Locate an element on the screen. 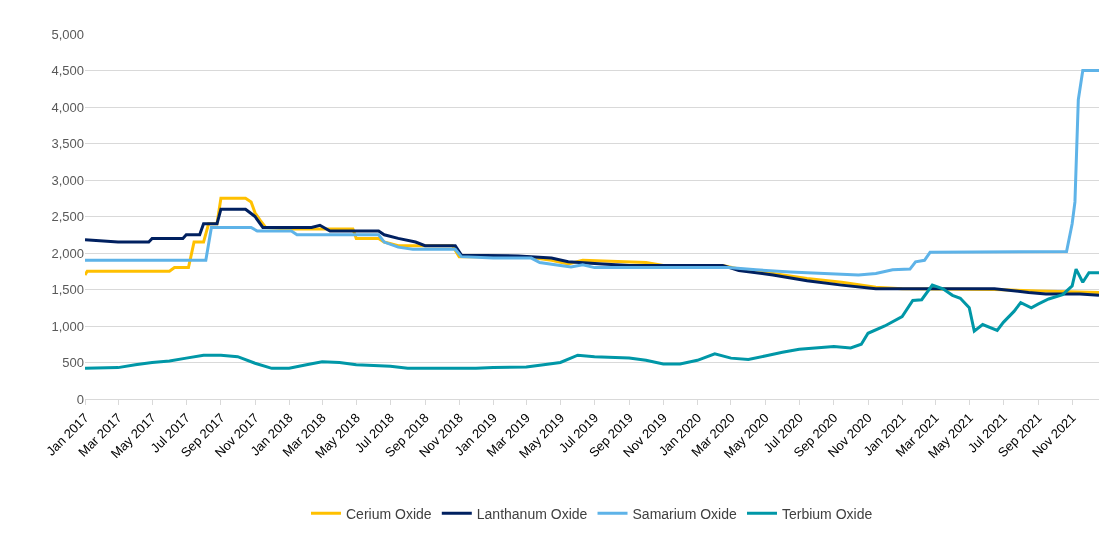  y-tick-label: 1,500 is located at coordinates (67, 290).